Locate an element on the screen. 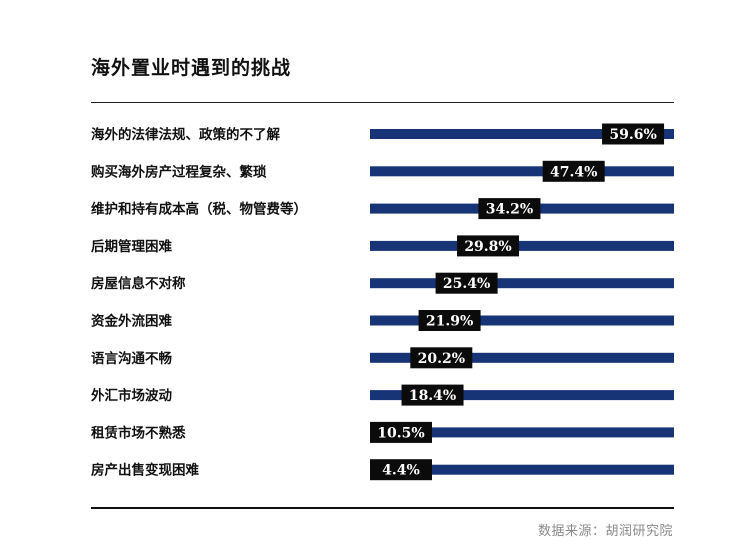 The width and height of the screenshot is (739, 552). bar-row: 资金外流困难 21.9% is located at coordinates (382, 320).